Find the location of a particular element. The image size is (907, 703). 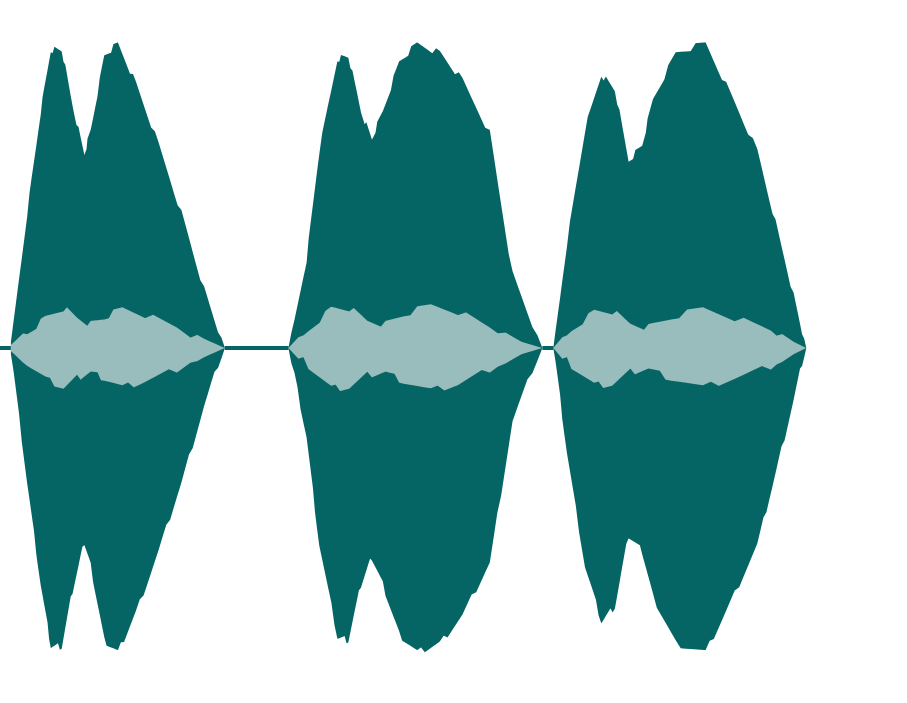

rms-envelope-layer is located at coordinates (408, 348).